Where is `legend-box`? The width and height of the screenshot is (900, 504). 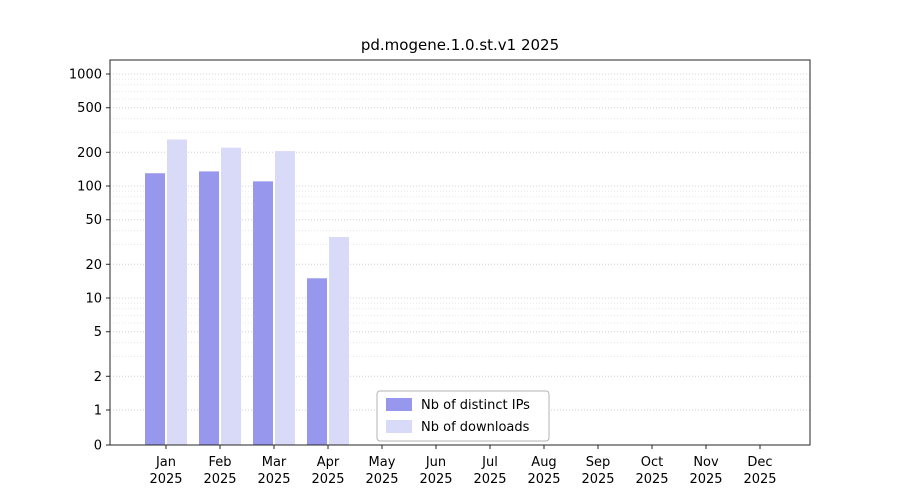
legend-box is located at coordinates (463, 416).